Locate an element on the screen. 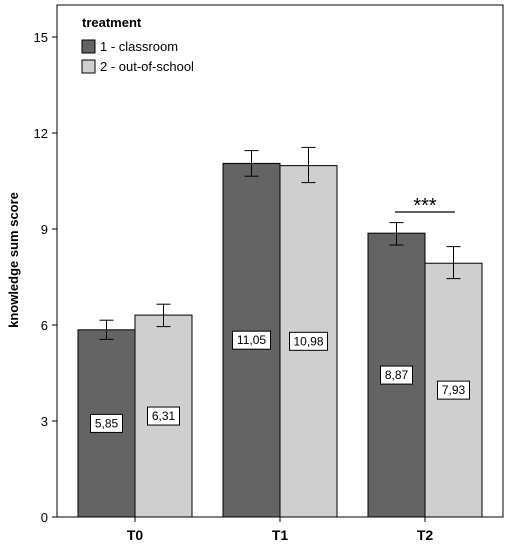  legend-label-2: 2 - out-of-school is located at coordinates (147, 66).